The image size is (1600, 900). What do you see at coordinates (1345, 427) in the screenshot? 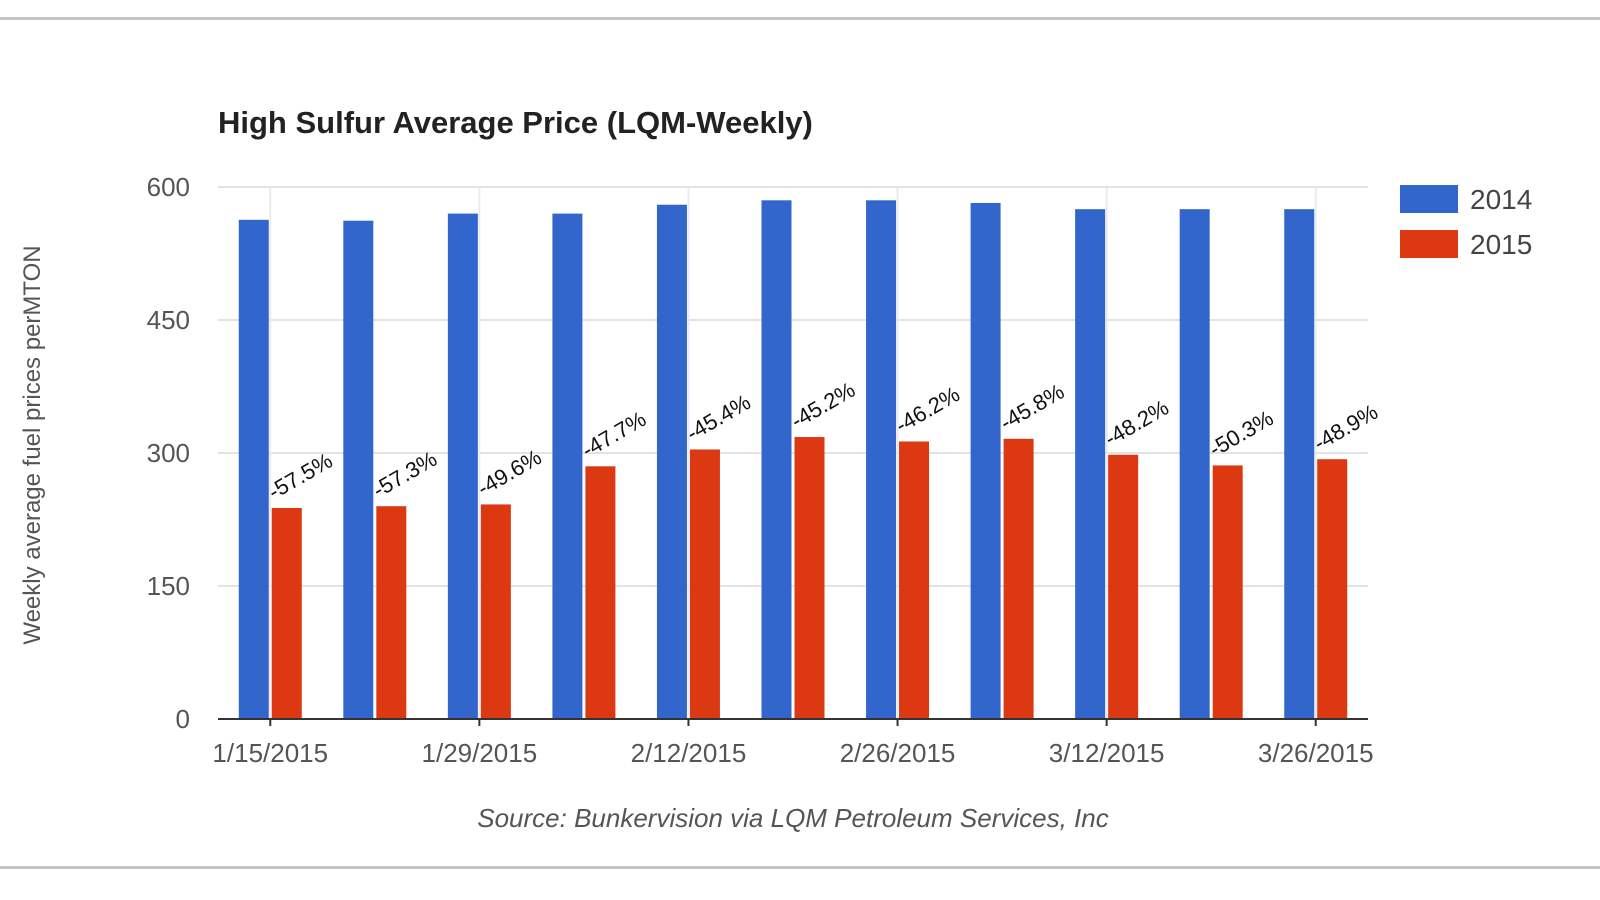
I see `percent-change-label: -48.9%` at bounding box center [1345, 427].